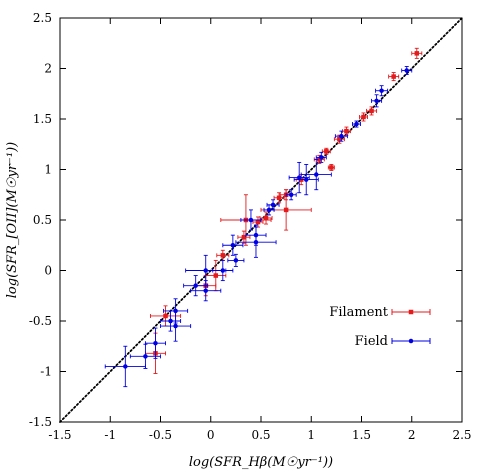  What do you see at coordinates (42, 220) in the screenshot?
I see `y-tick-label: 0.5` at bounding box center [42, 220].